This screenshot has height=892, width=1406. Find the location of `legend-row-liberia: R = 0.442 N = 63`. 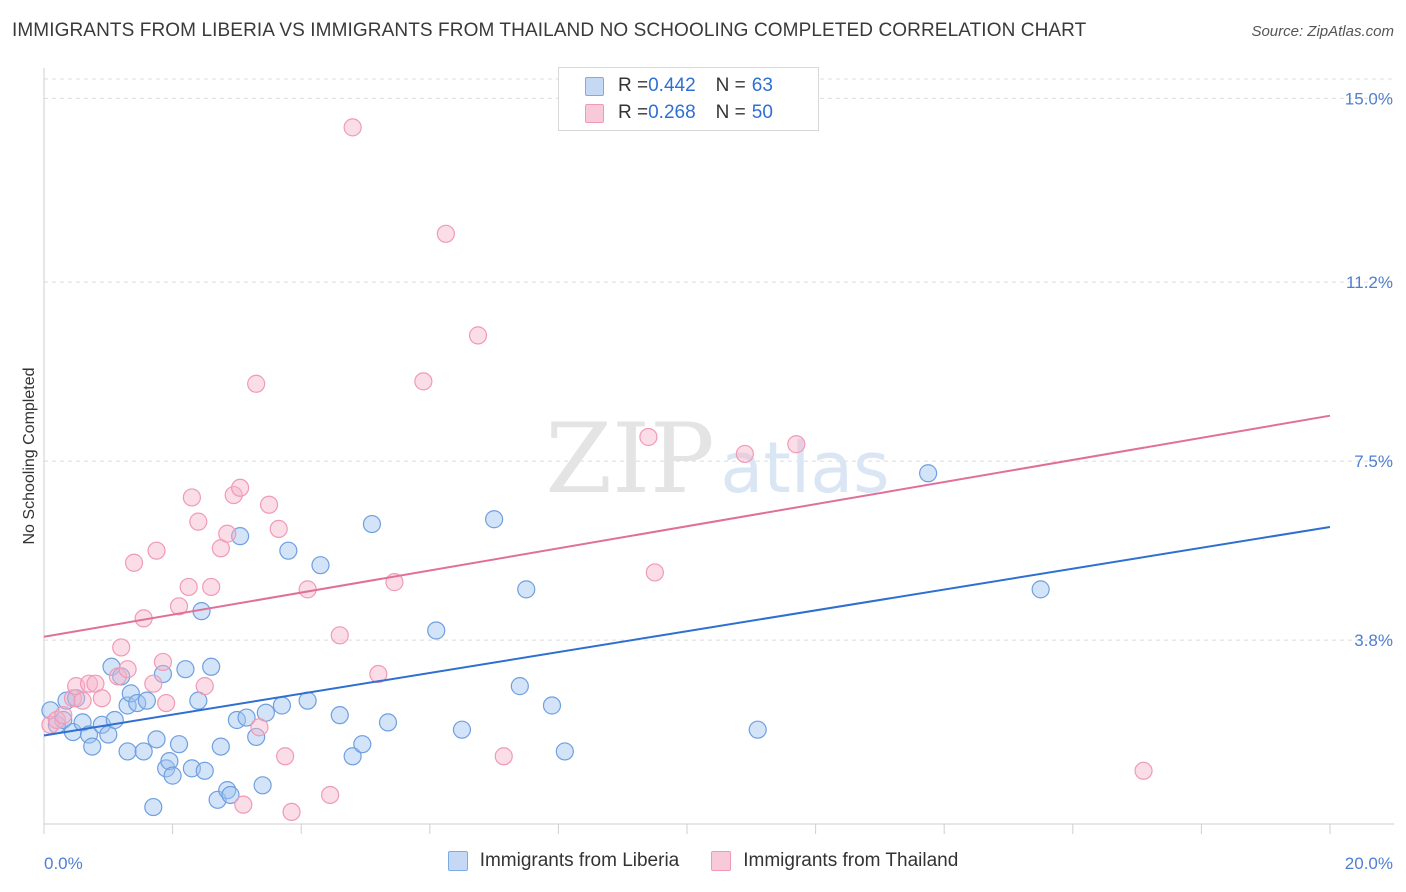

legend-row-liberia: R = 0.442 N = 63 is located at coordinates (679, 86).